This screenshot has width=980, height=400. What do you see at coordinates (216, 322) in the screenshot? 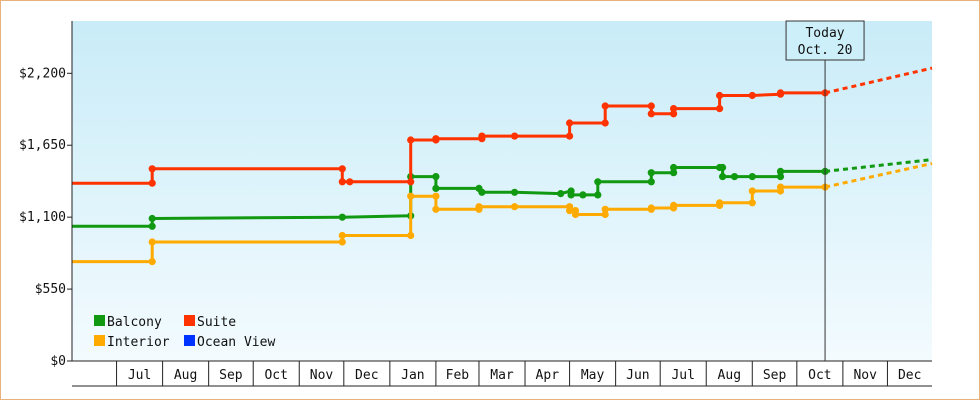
I see `legend-label-suite: Suite` at bounding box center [216, 322].